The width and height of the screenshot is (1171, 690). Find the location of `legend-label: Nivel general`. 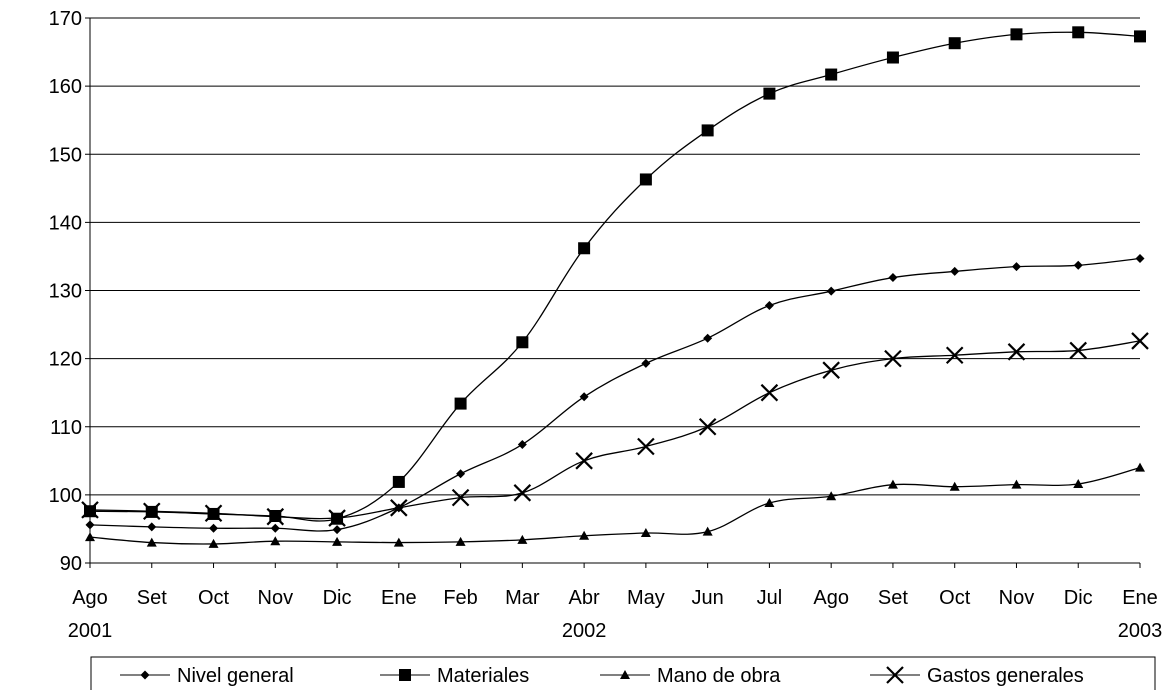

legend-label: Nivel general is located at coordinates (235, 676).